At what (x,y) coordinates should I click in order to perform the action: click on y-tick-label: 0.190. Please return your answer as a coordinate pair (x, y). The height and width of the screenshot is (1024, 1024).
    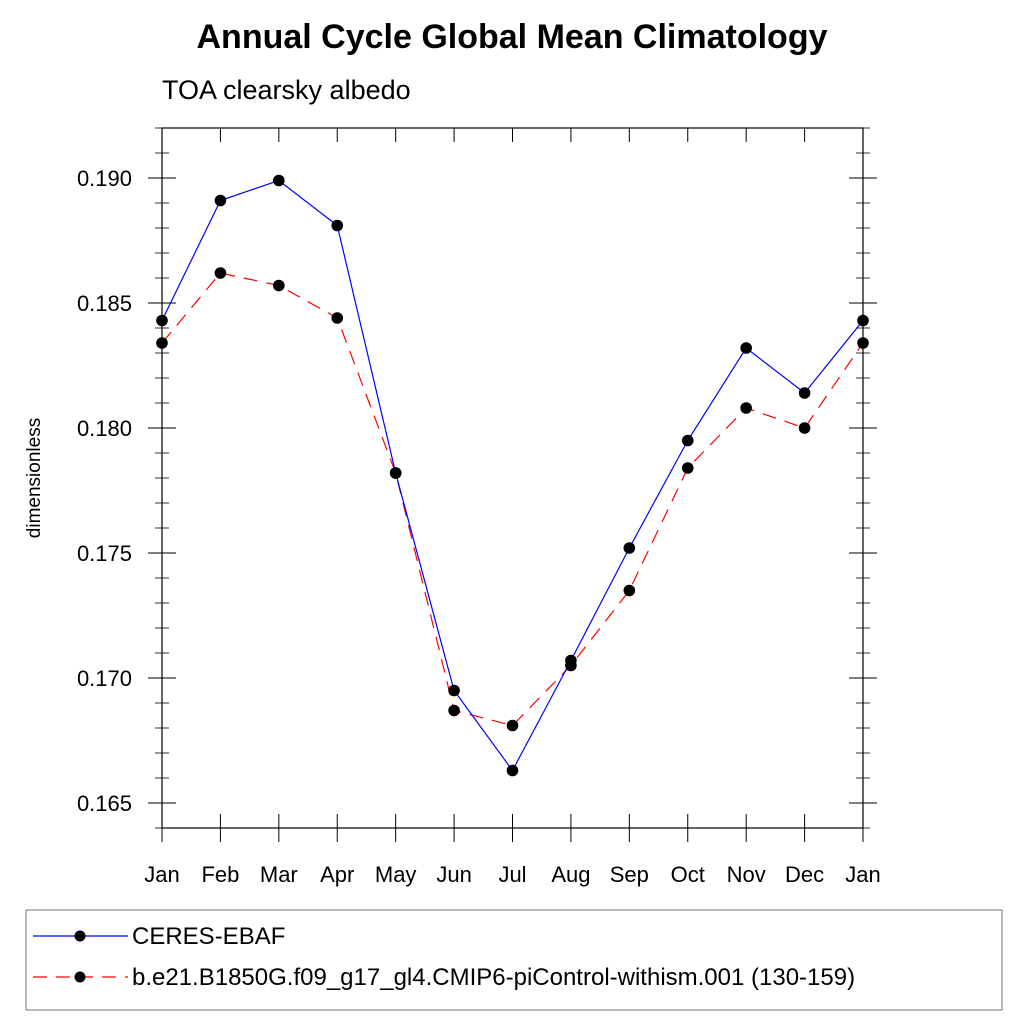
    Looking at the image, I should click on (104, 178).